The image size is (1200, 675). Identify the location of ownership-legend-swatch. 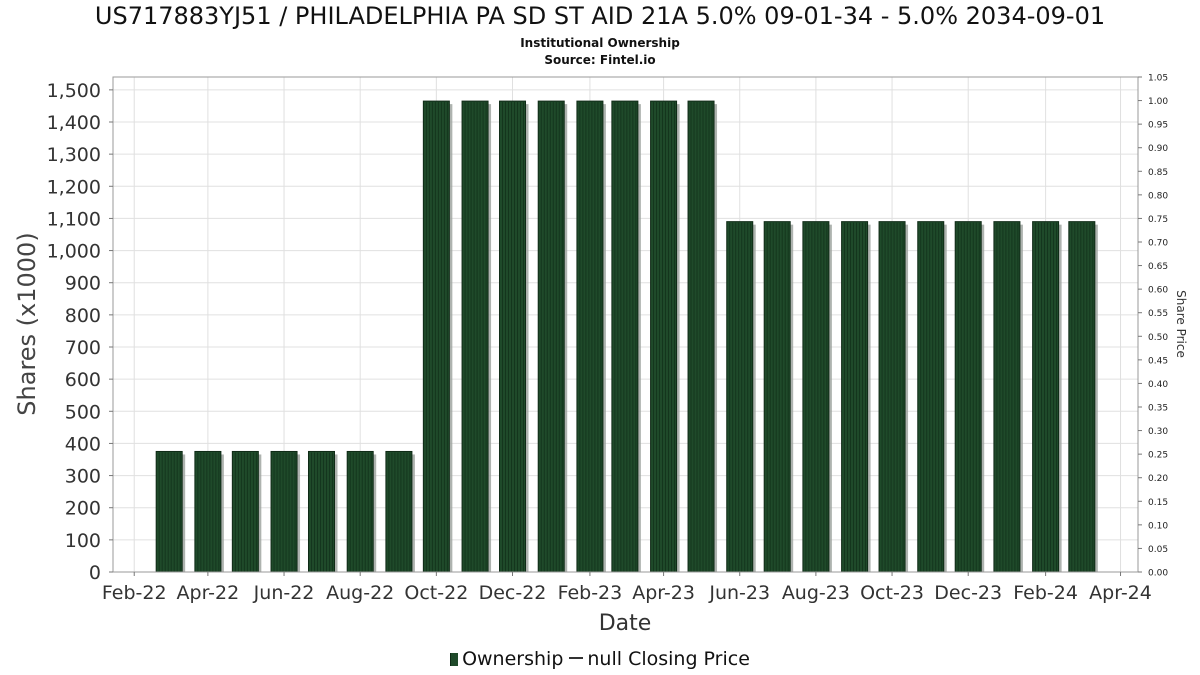
(454, 659).